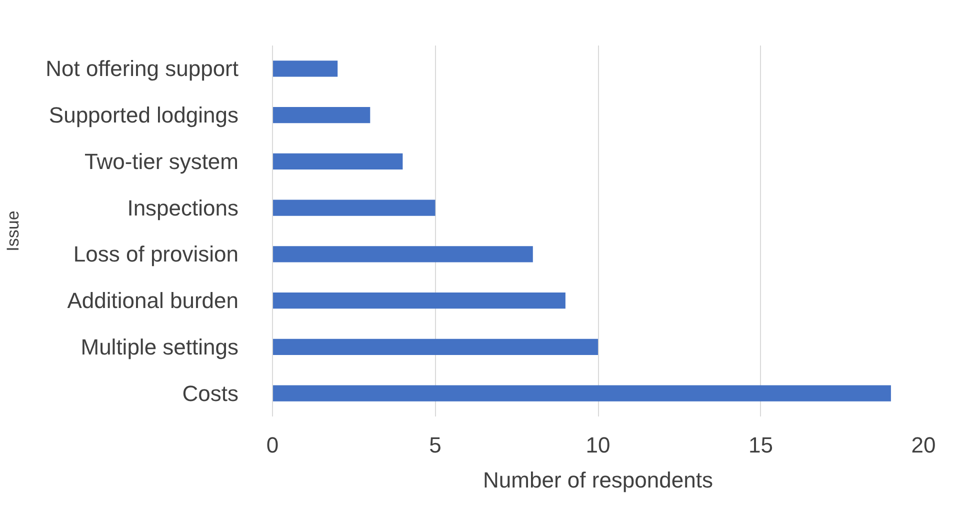 This screenshot has width=957, height=516. Describe the element at coordinates (153, 301) in the screenshot. I see `y-tick-label: Additional burden` at that location.